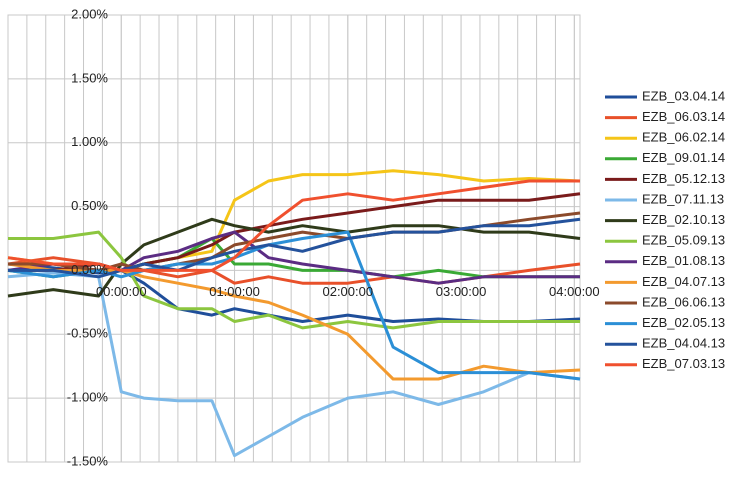 The width and height of the screenshot is (748, 478). Describe the element at coordinates (683, 343) in the screenshot. I see `legend-label: EZB_04.04.13` at that location.